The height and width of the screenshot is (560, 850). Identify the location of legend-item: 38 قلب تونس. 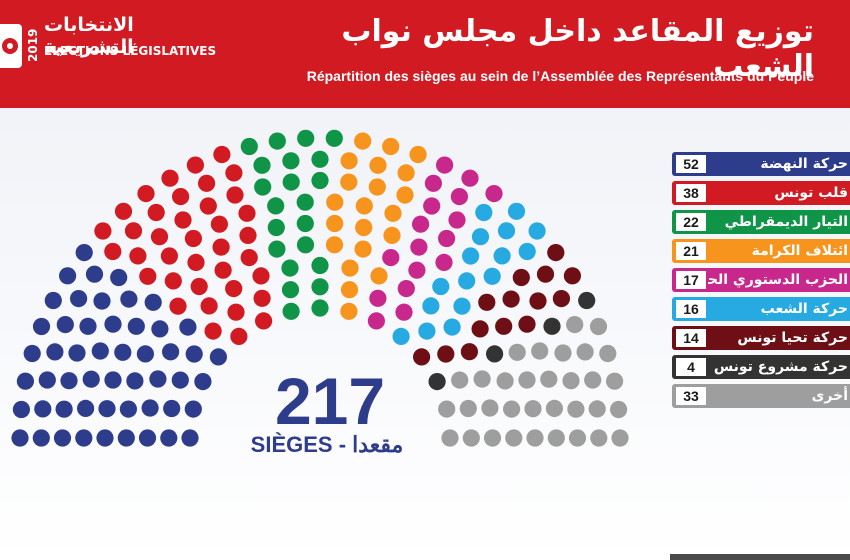
(761, 193).